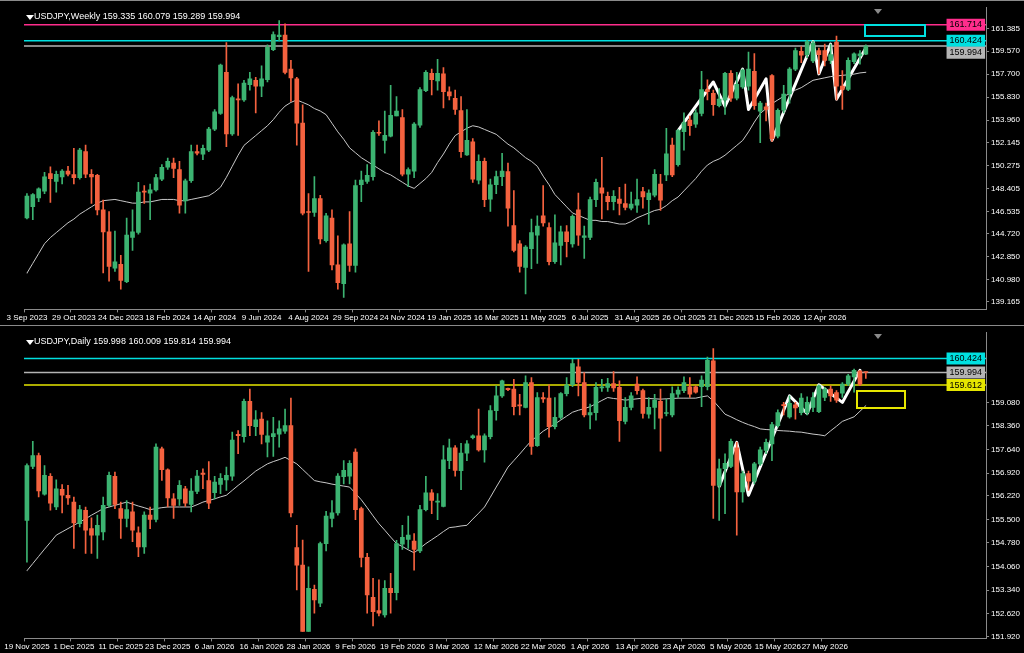  I want to click on y-tick-label: 155.830, so click(1006, 97).